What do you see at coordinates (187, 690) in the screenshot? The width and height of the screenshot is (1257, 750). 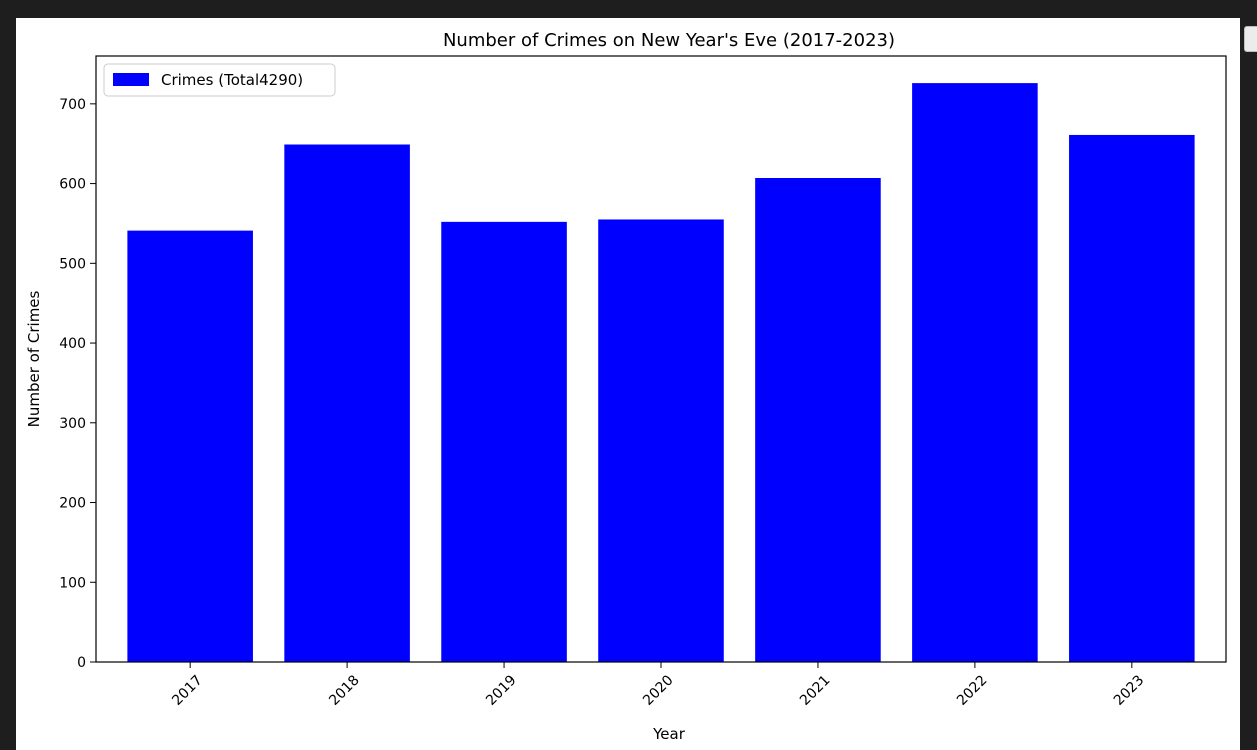 I see `x-tick-label: 2017` at bounding box center [187, 690].